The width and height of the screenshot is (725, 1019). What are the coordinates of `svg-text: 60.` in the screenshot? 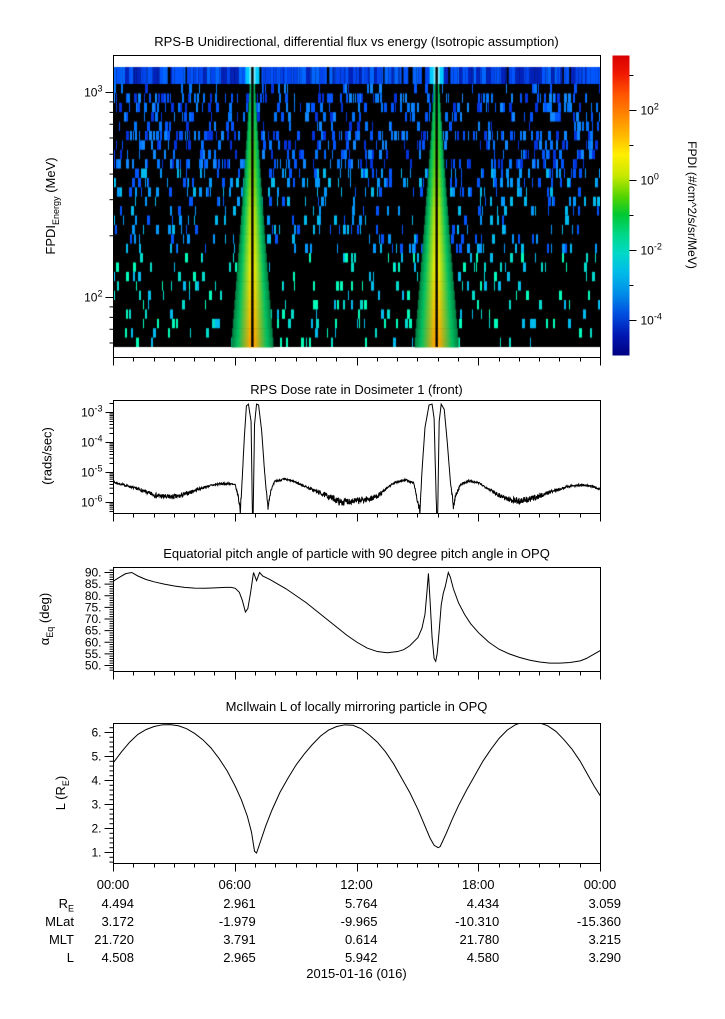 It's located at (93, 642).